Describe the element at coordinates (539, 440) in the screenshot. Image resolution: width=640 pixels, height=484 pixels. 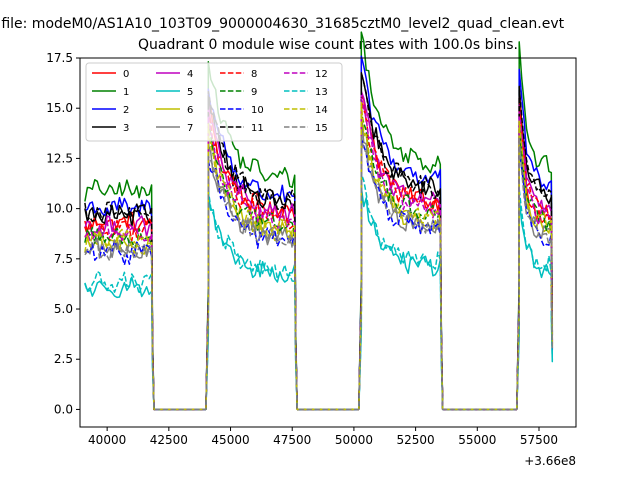
I see `x-tick-label: 57500` at that location.